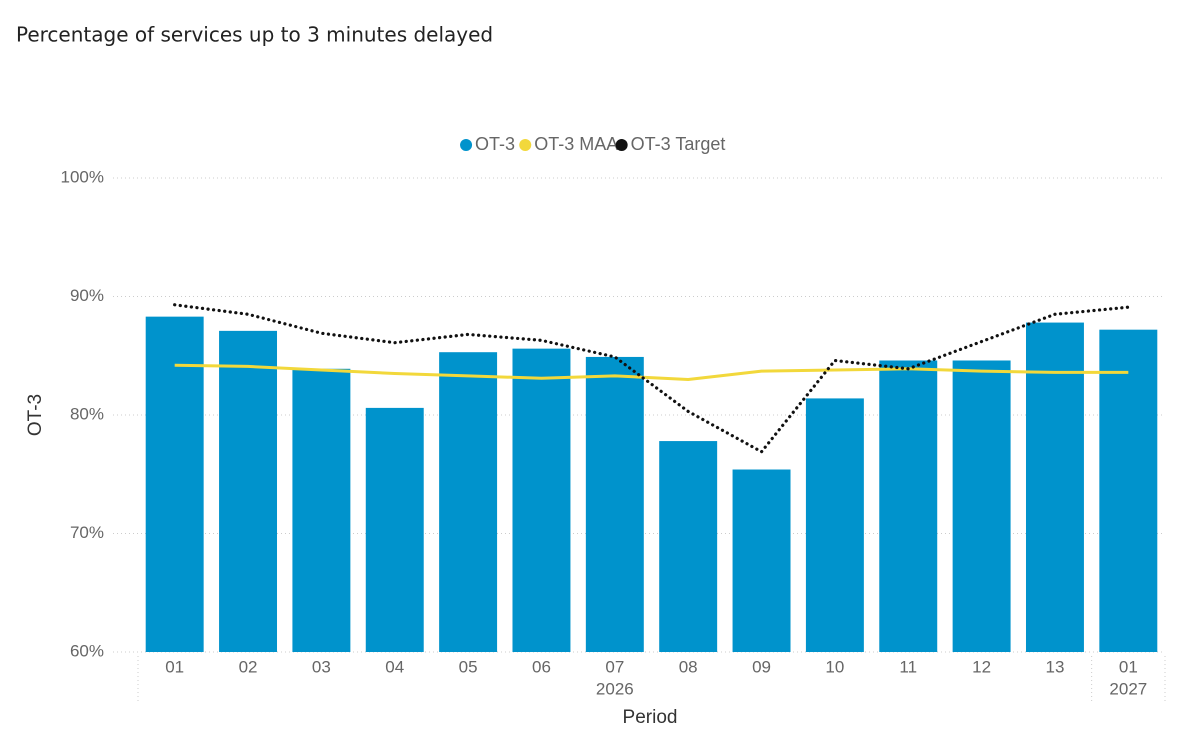 The height and width of the screenshot is (731, 1200). Describe the element at coordinates (82, 176) in the screenshot. I see `y-tick-label: 100%` at that location.